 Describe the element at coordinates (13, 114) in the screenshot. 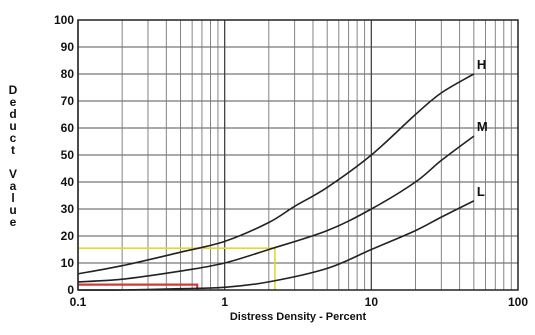

I see `y-axis-title-letter: d` at that location.